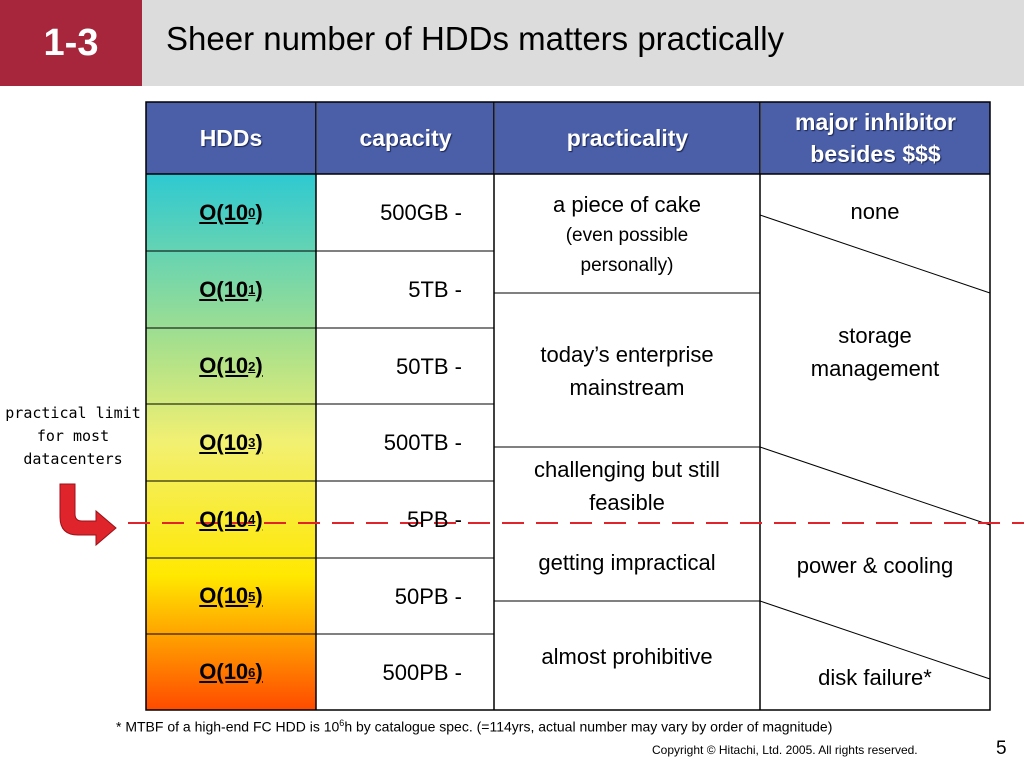 The image size is (1024, 768). I want to click on practicality-enterprise: today’s enterprise mainstream, so click(627, 371).